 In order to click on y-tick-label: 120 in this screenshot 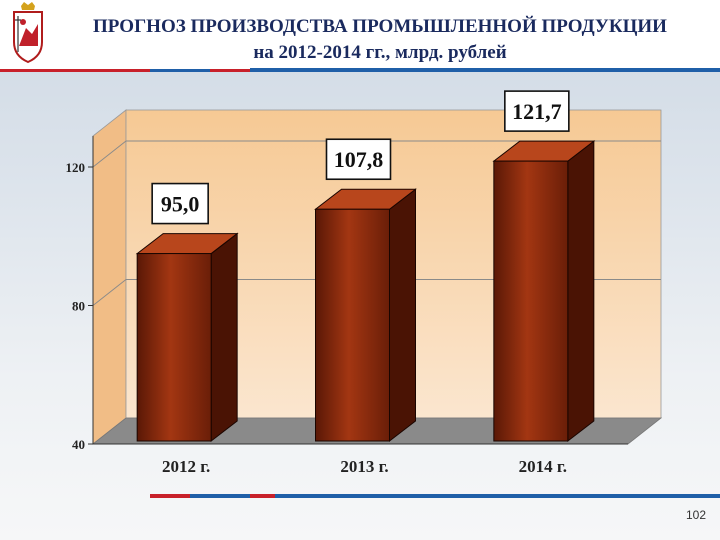, I will do `click(76, 167)`.